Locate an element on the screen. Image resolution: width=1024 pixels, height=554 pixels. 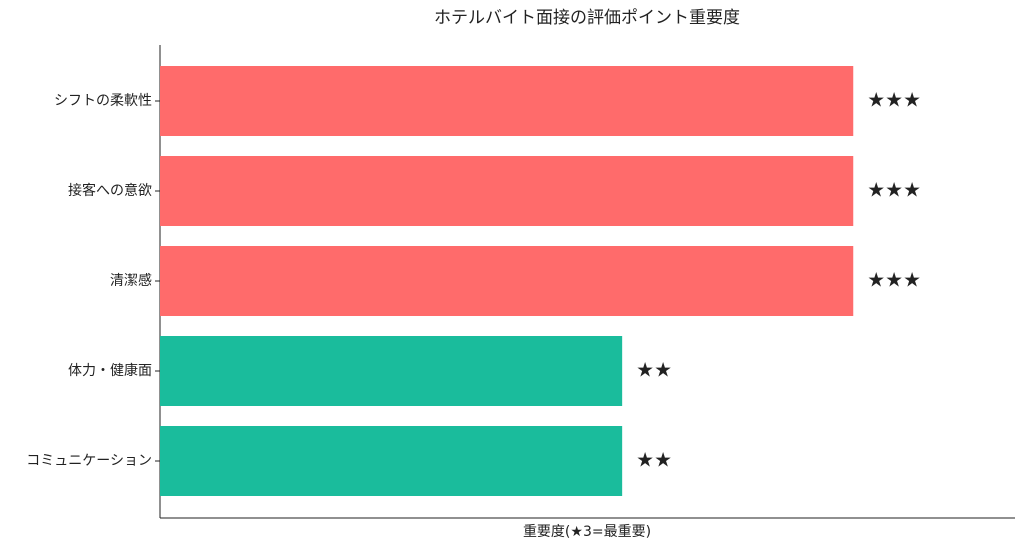
y-tick-label: 体力・健康面 is located at coordinates (110, 370).